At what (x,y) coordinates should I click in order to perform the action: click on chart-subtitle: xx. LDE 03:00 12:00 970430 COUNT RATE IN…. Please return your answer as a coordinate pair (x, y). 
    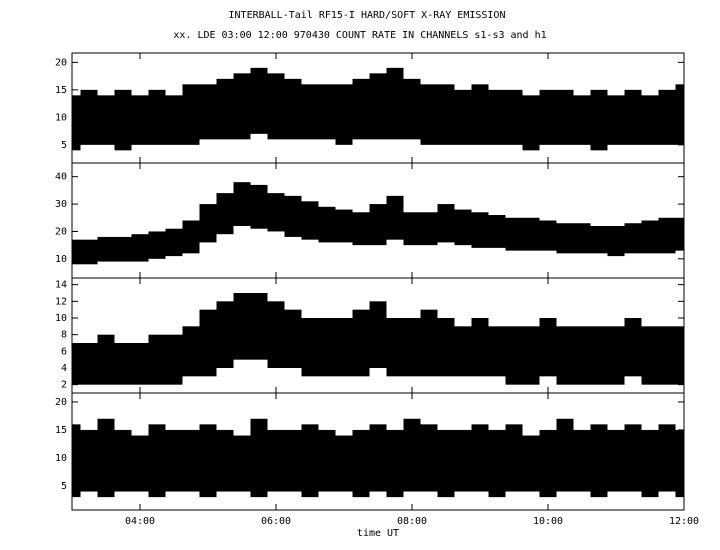
    Looking at the image, I should click on (359, 35).